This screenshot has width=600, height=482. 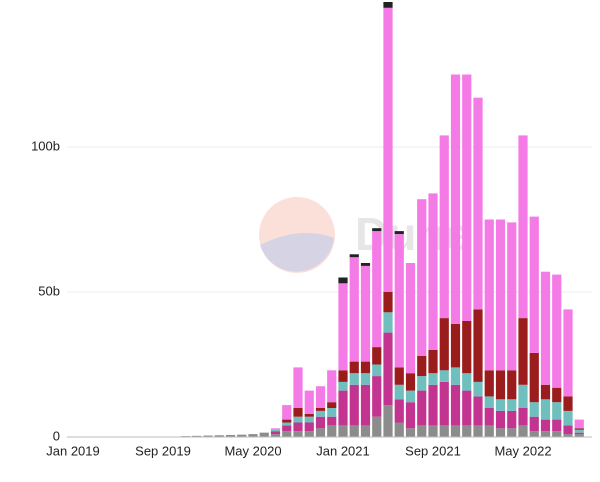 I want to click on x-tick-label: Sep 2021, so click(x=433, y=450).